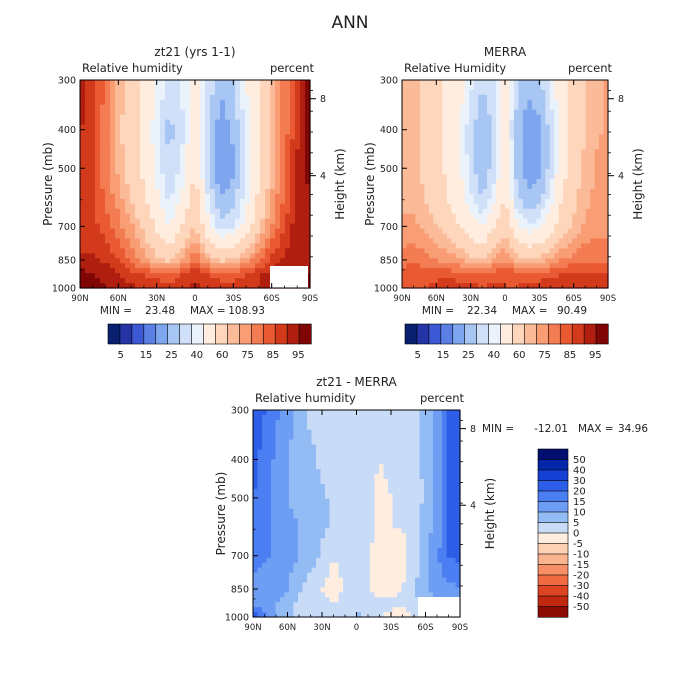  Describe the element at coordinates (233, 299) in the screenshot. I see `x-tick-label: 30S` at that location.